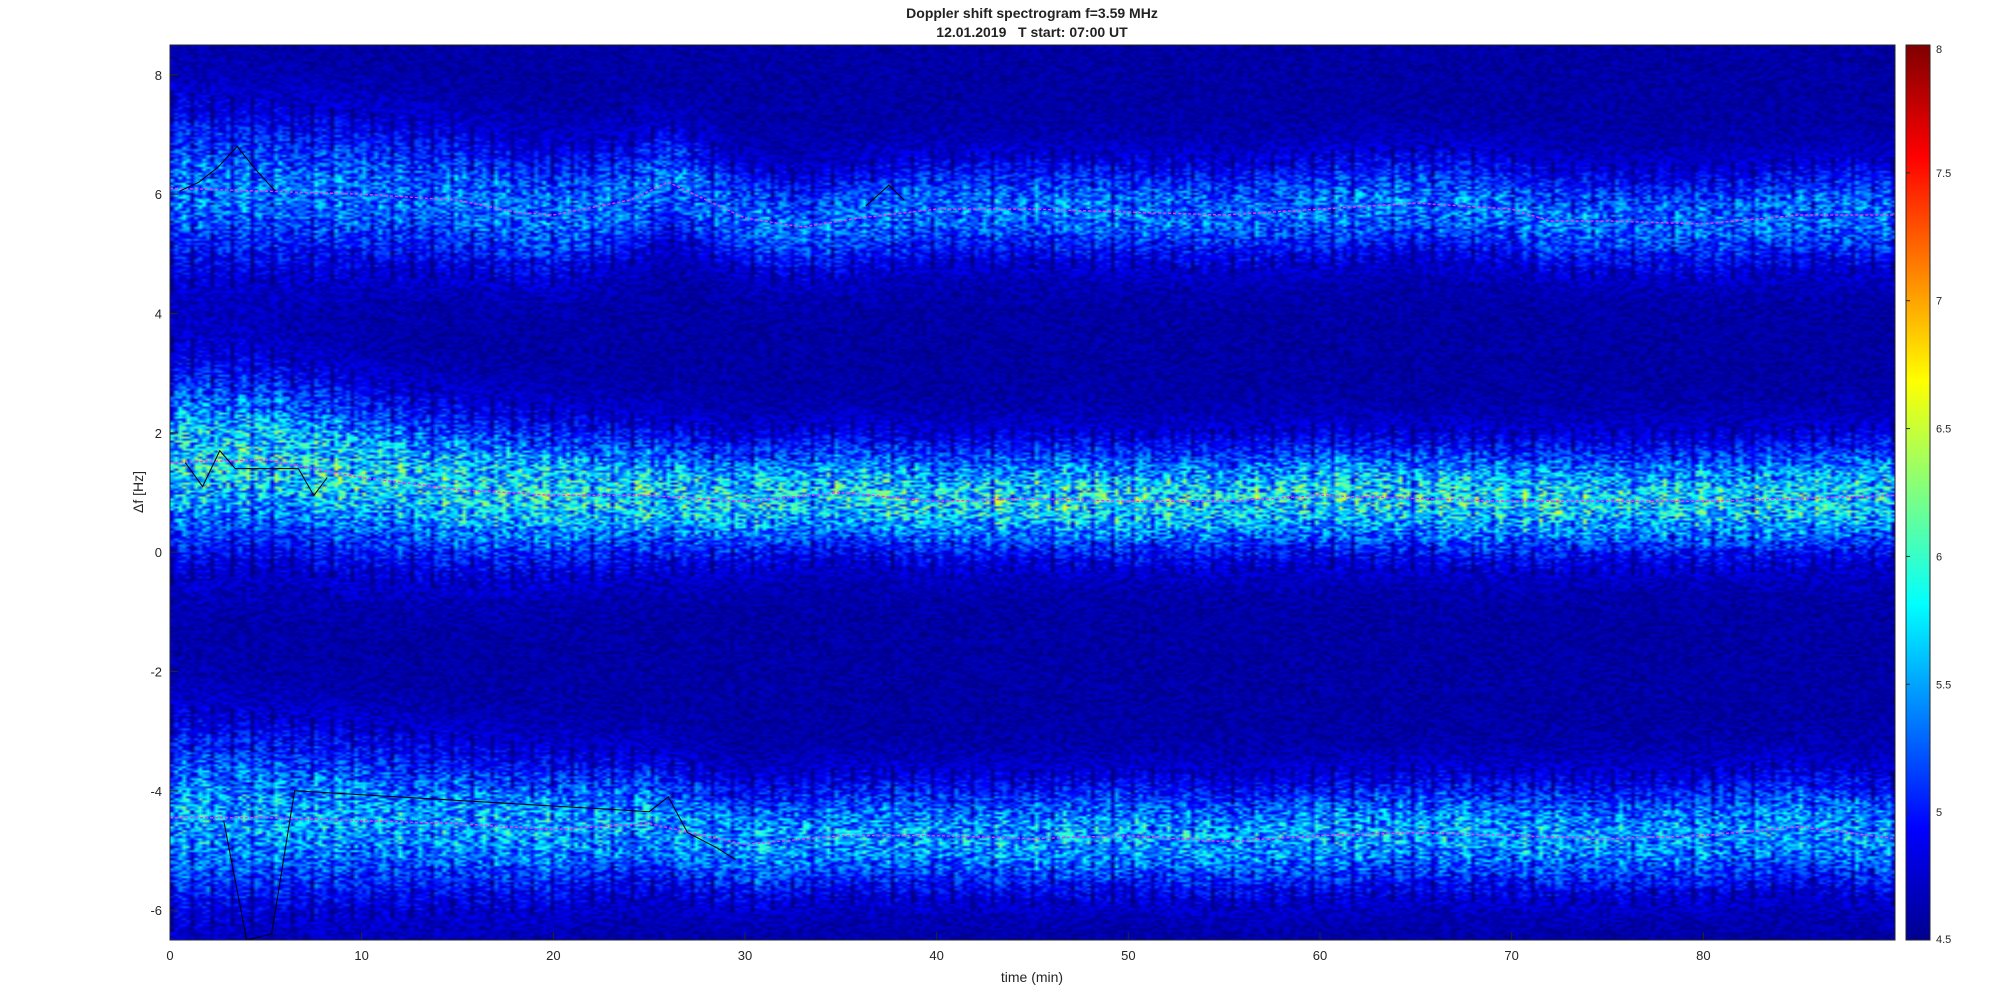  I want to click on colorbar: 4.5 5 5.5 6 6.5 7 7.5 8, so click(1928, 495).